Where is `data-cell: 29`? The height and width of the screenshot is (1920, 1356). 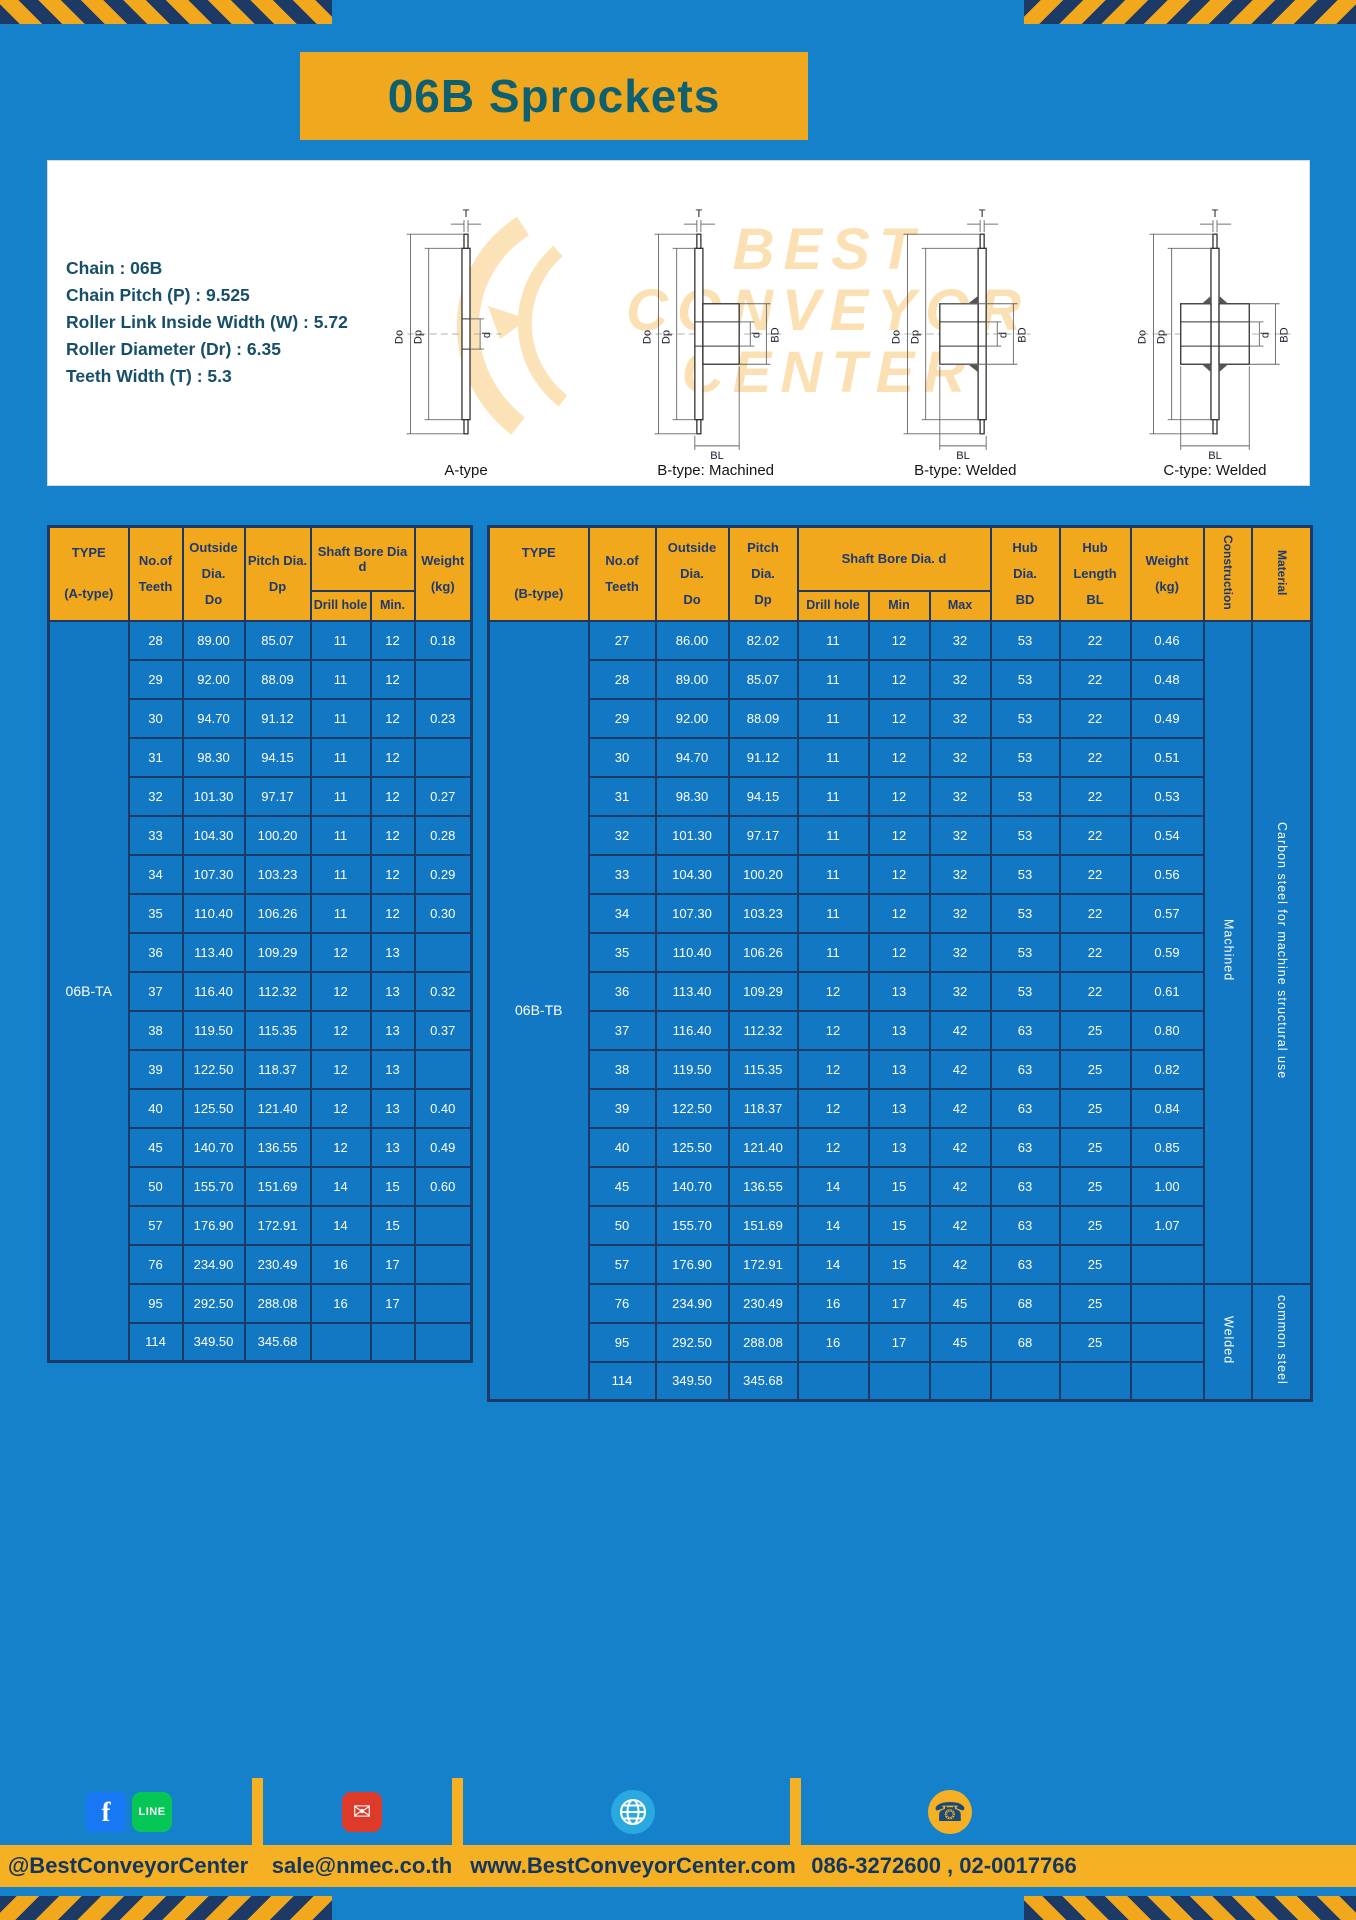 data-cell: 29 is located at coordinates (622, 718).